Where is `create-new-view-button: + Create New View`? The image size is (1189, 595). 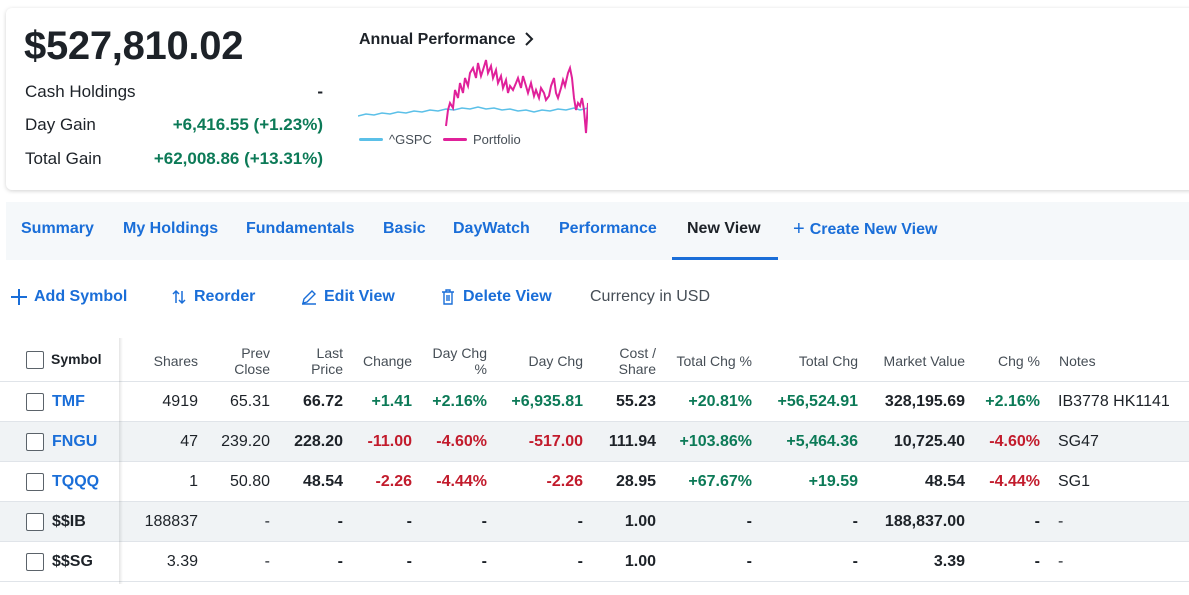 create-new-view-button: + Create New View is located at coordinates (865, 229).